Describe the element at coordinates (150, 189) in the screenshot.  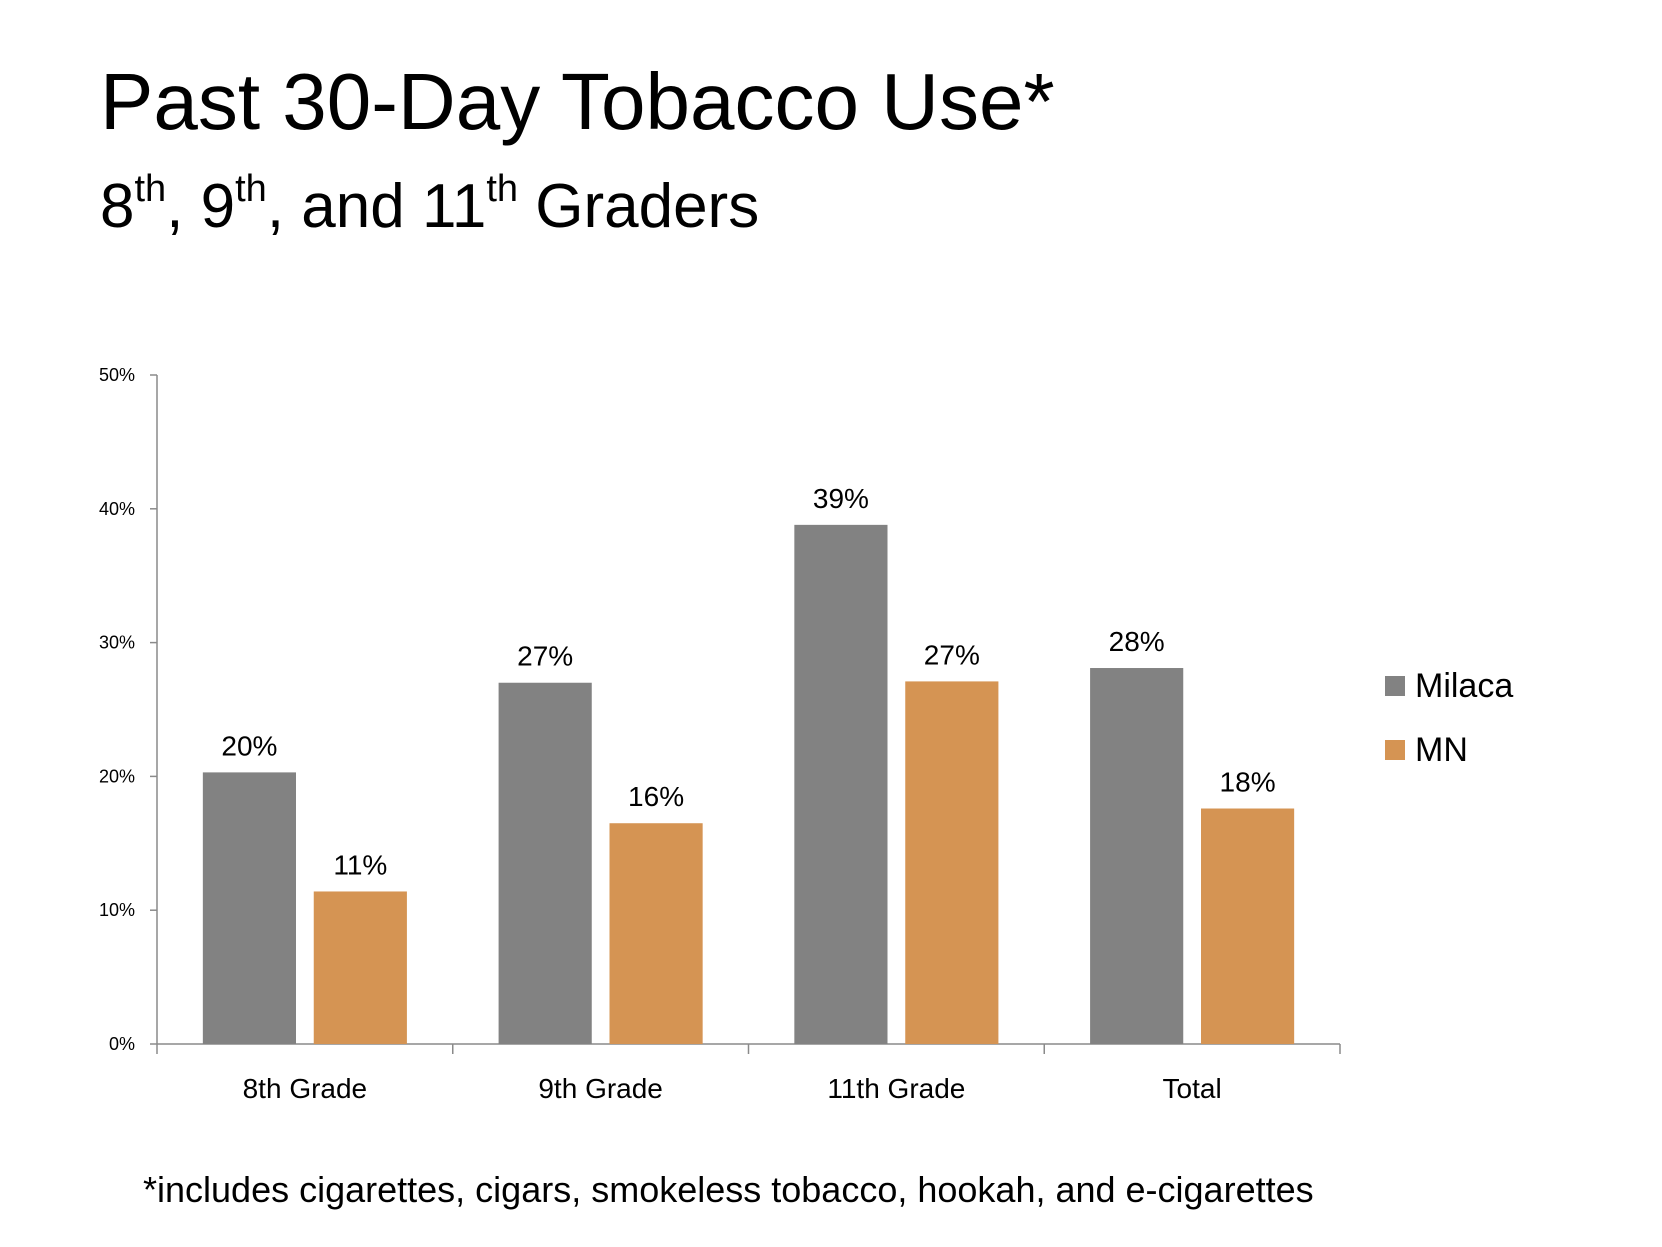
I see `subtitle-sup-1: th` at that location.